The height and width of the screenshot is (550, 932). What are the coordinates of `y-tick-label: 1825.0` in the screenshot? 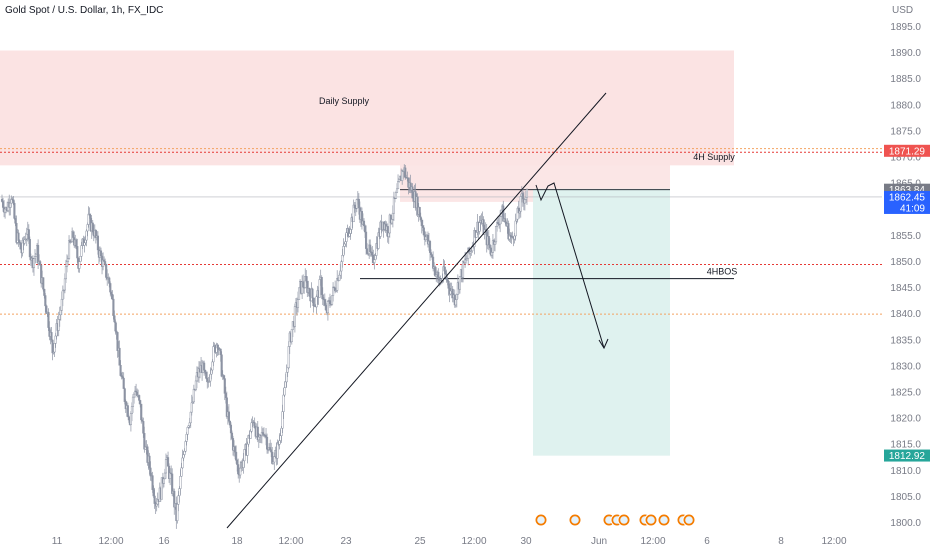 It's located at (905, 392).